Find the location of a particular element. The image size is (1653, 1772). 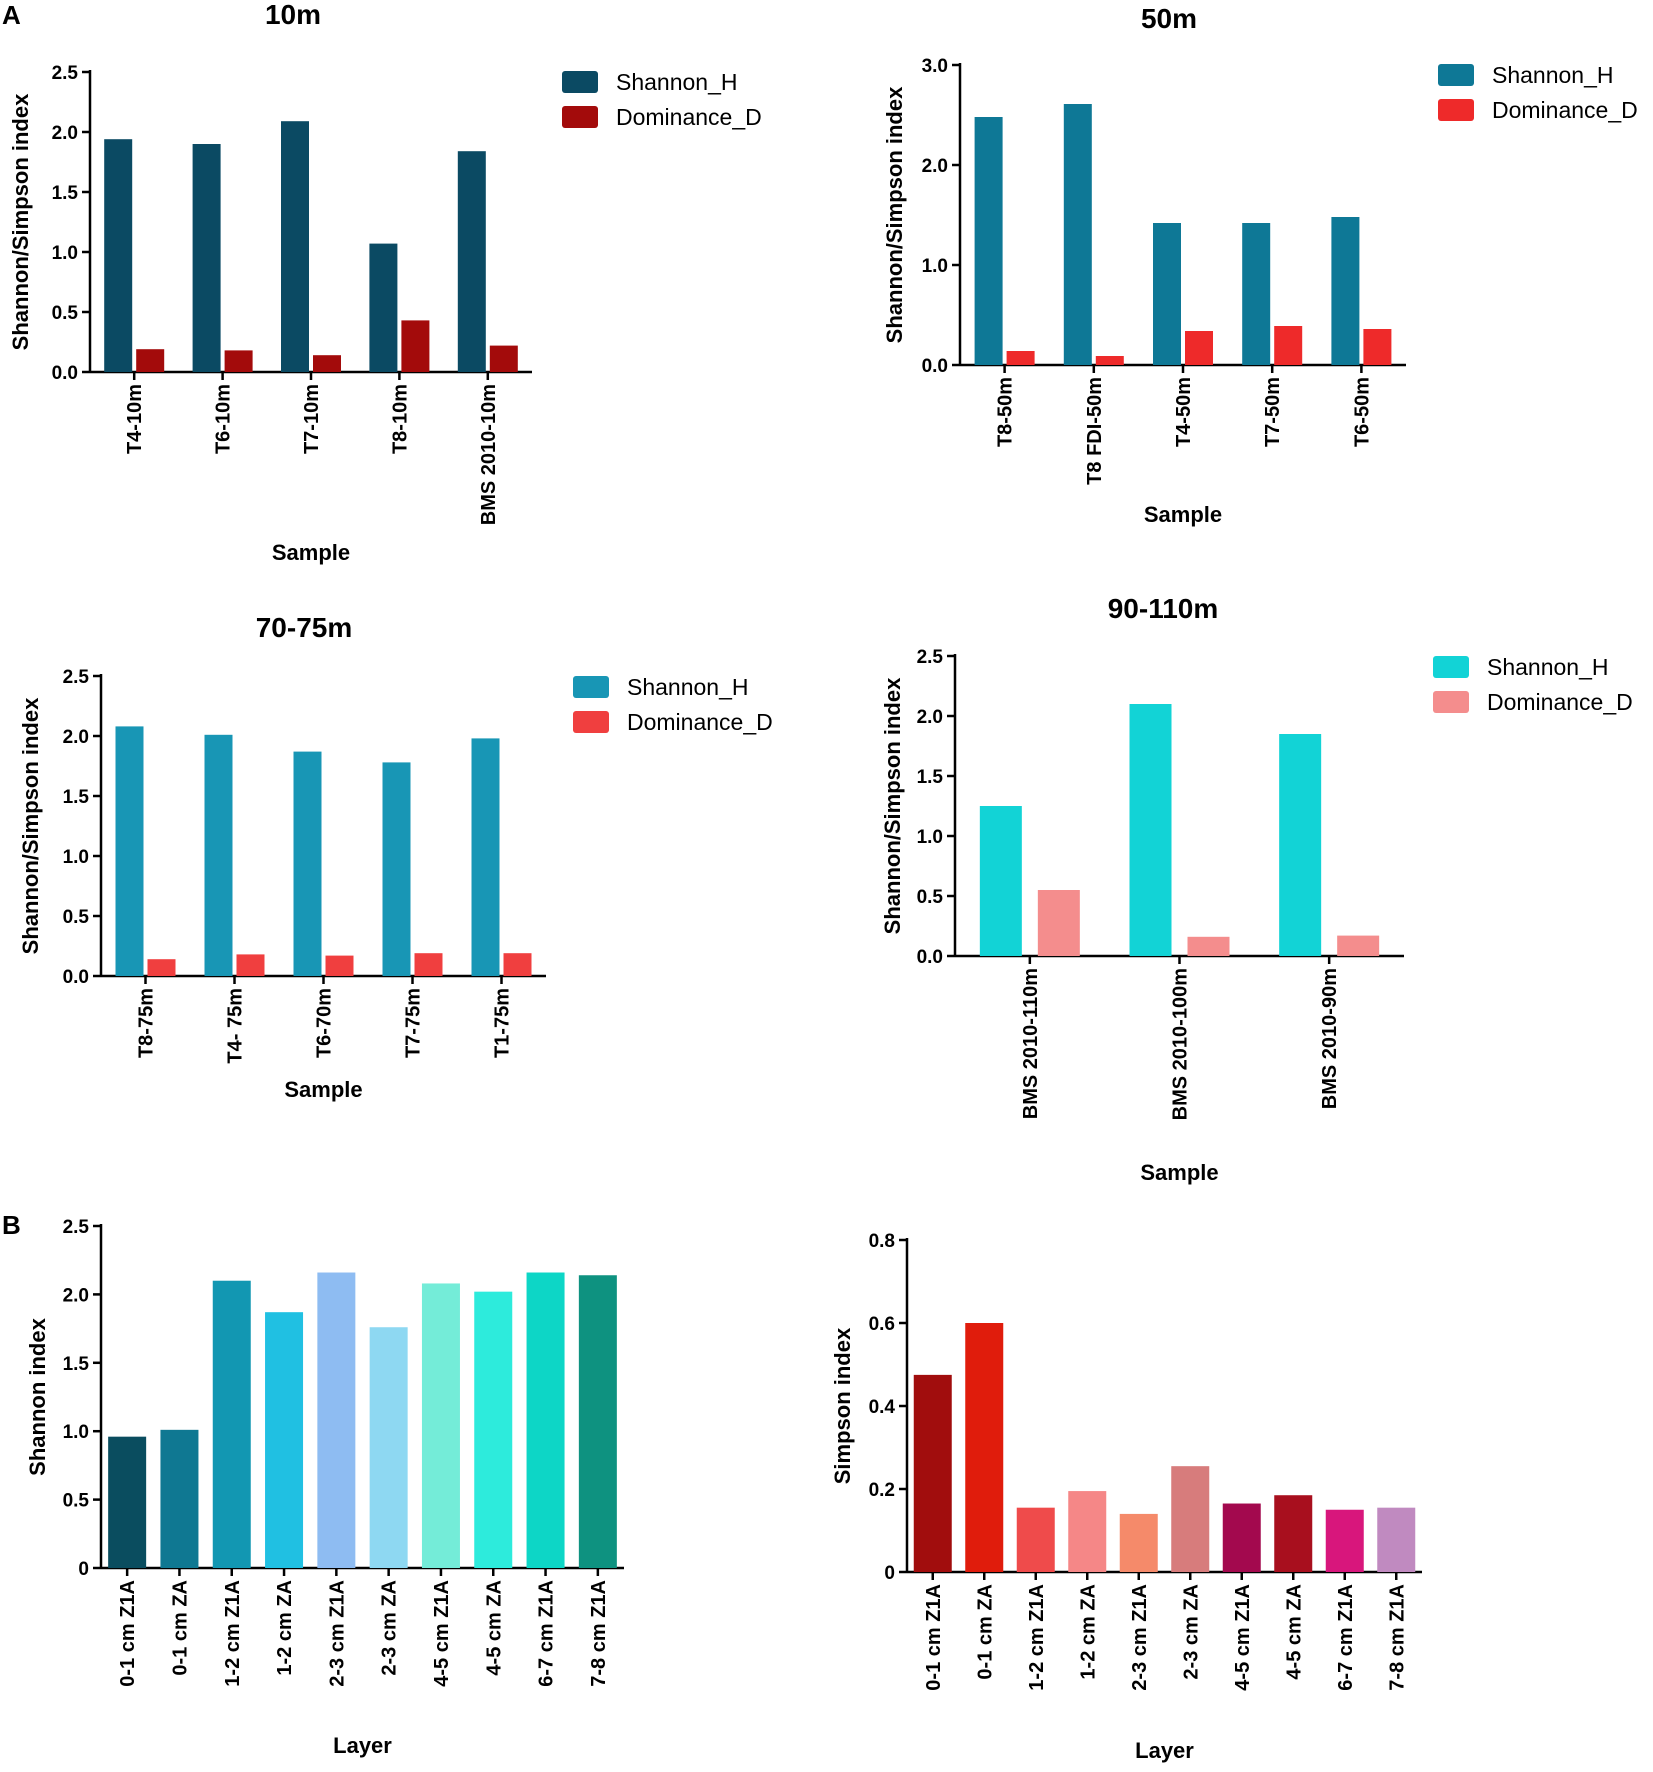

category-label: T8-75m is located at coordinates (147, 1023).